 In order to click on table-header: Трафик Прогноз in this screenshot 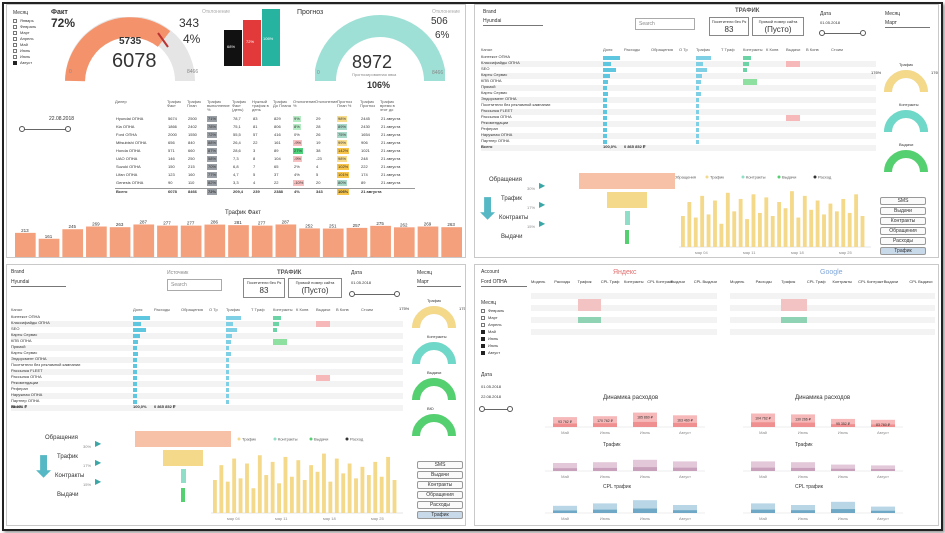, I will do `click(368, 103)`.